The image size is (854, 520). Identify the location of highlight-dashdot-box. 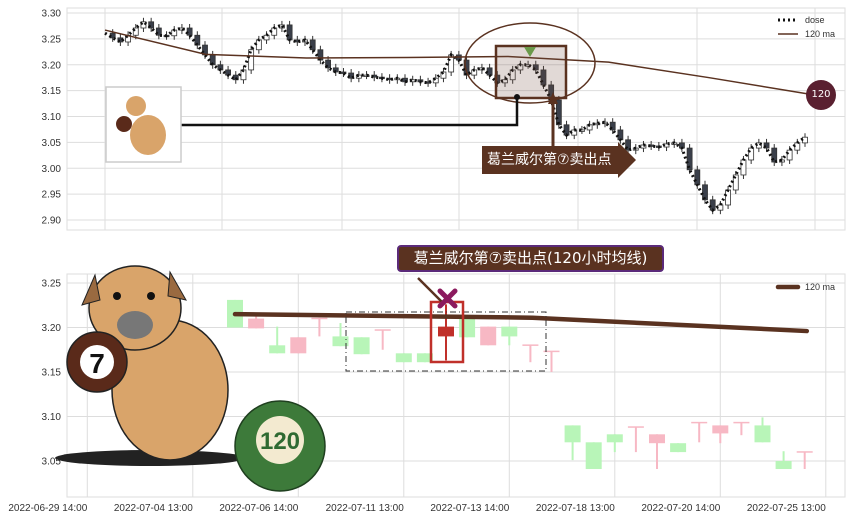
(446, 341).